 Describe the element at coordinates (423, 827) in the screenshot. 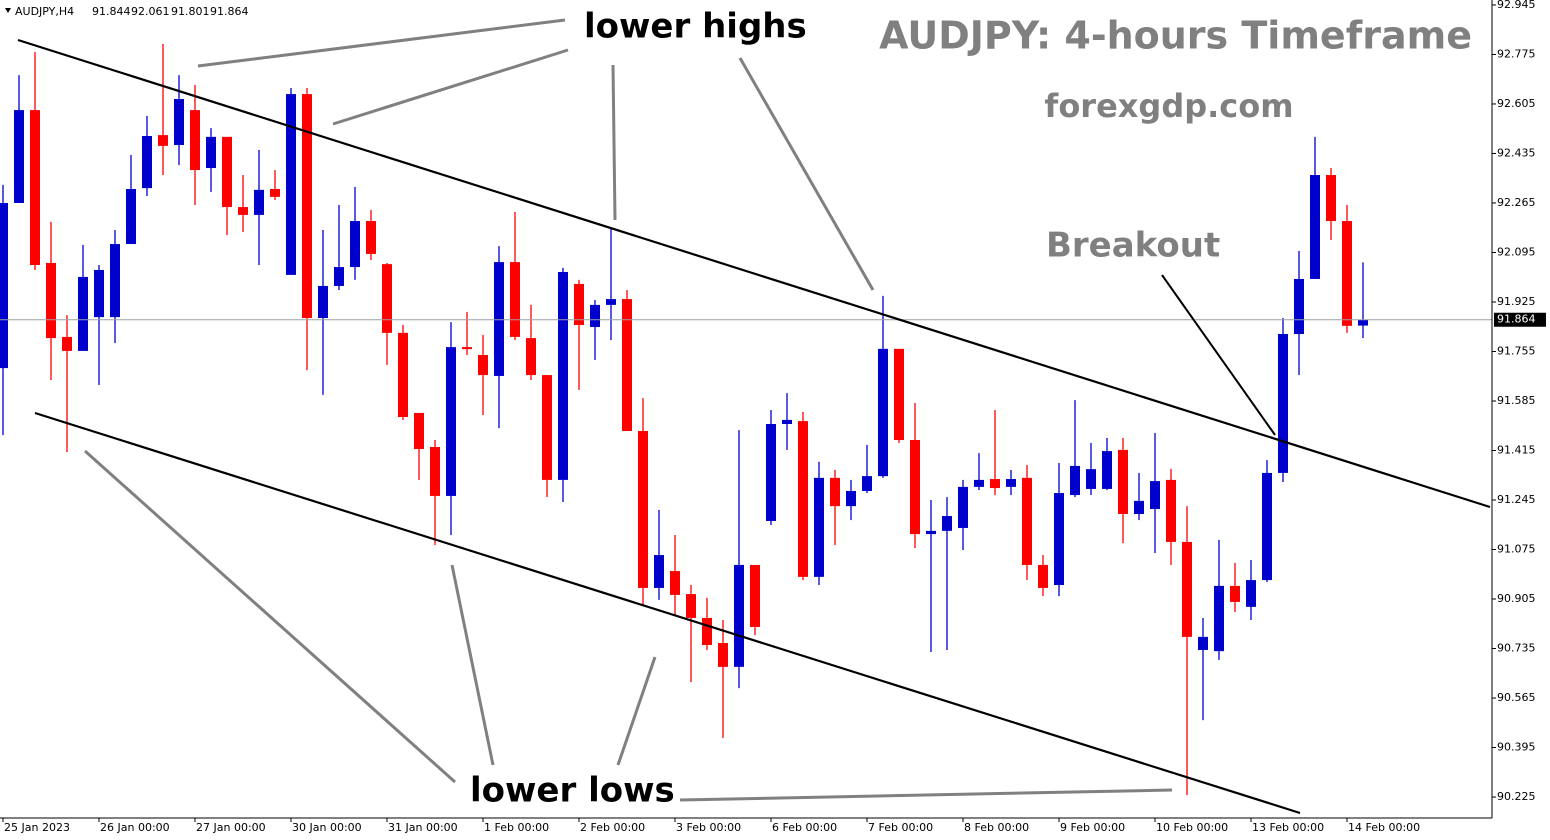

I see `x-tick-label: 31 Jan 00:00` at that location.